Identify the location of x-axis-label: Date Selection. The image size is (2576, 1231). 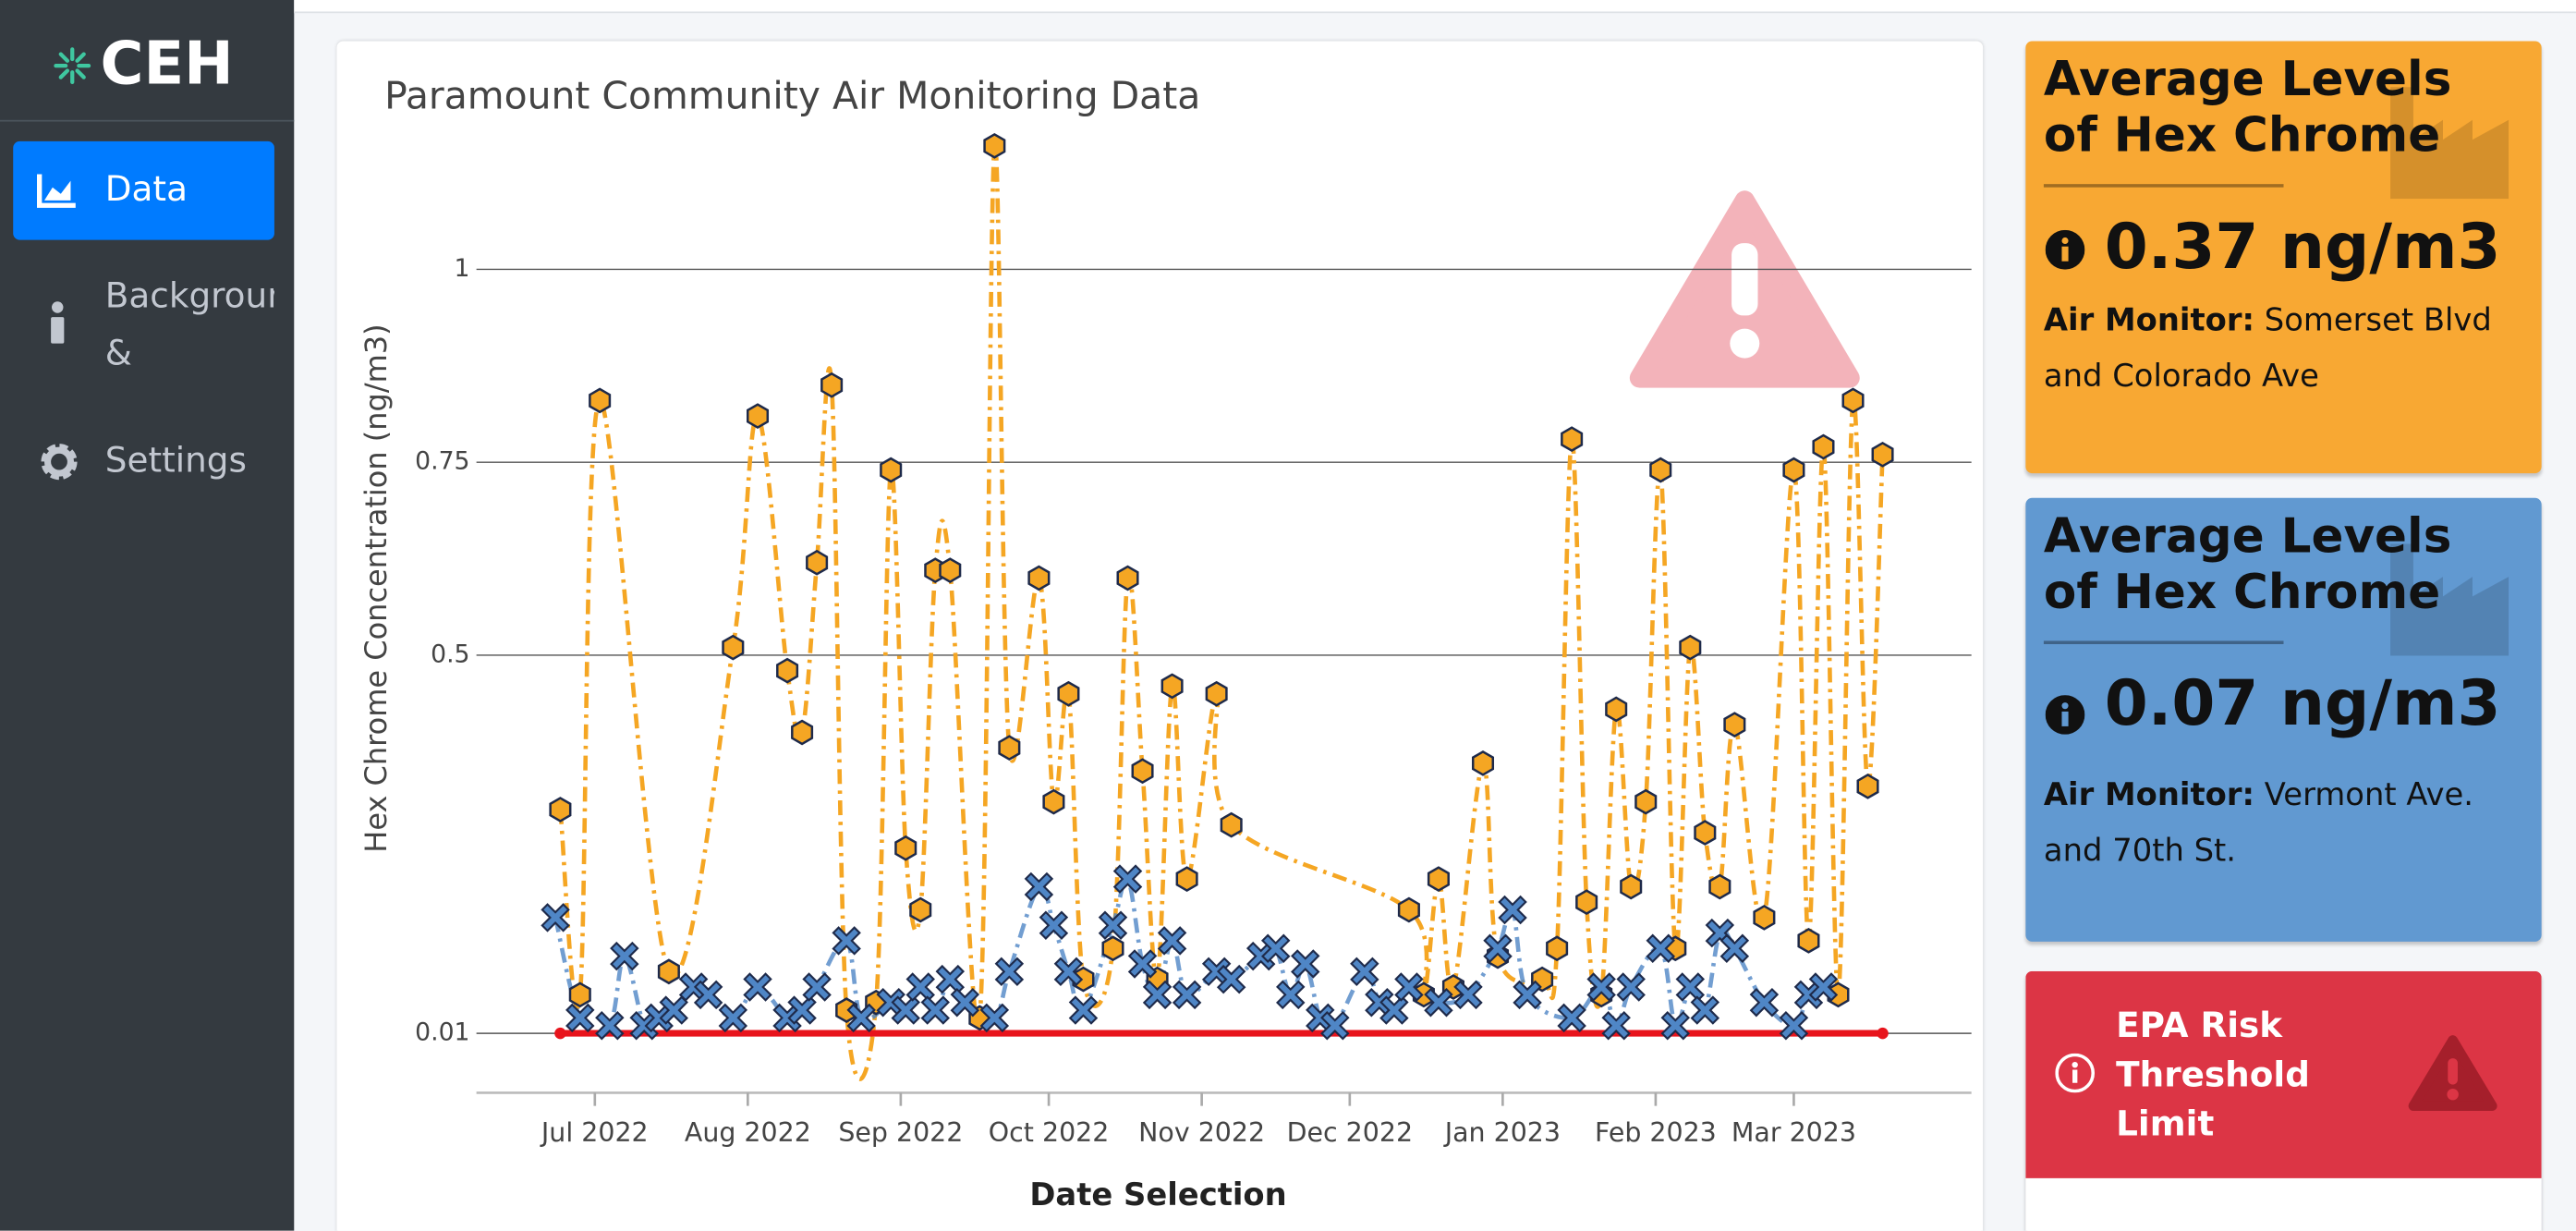
(1157, 1194).